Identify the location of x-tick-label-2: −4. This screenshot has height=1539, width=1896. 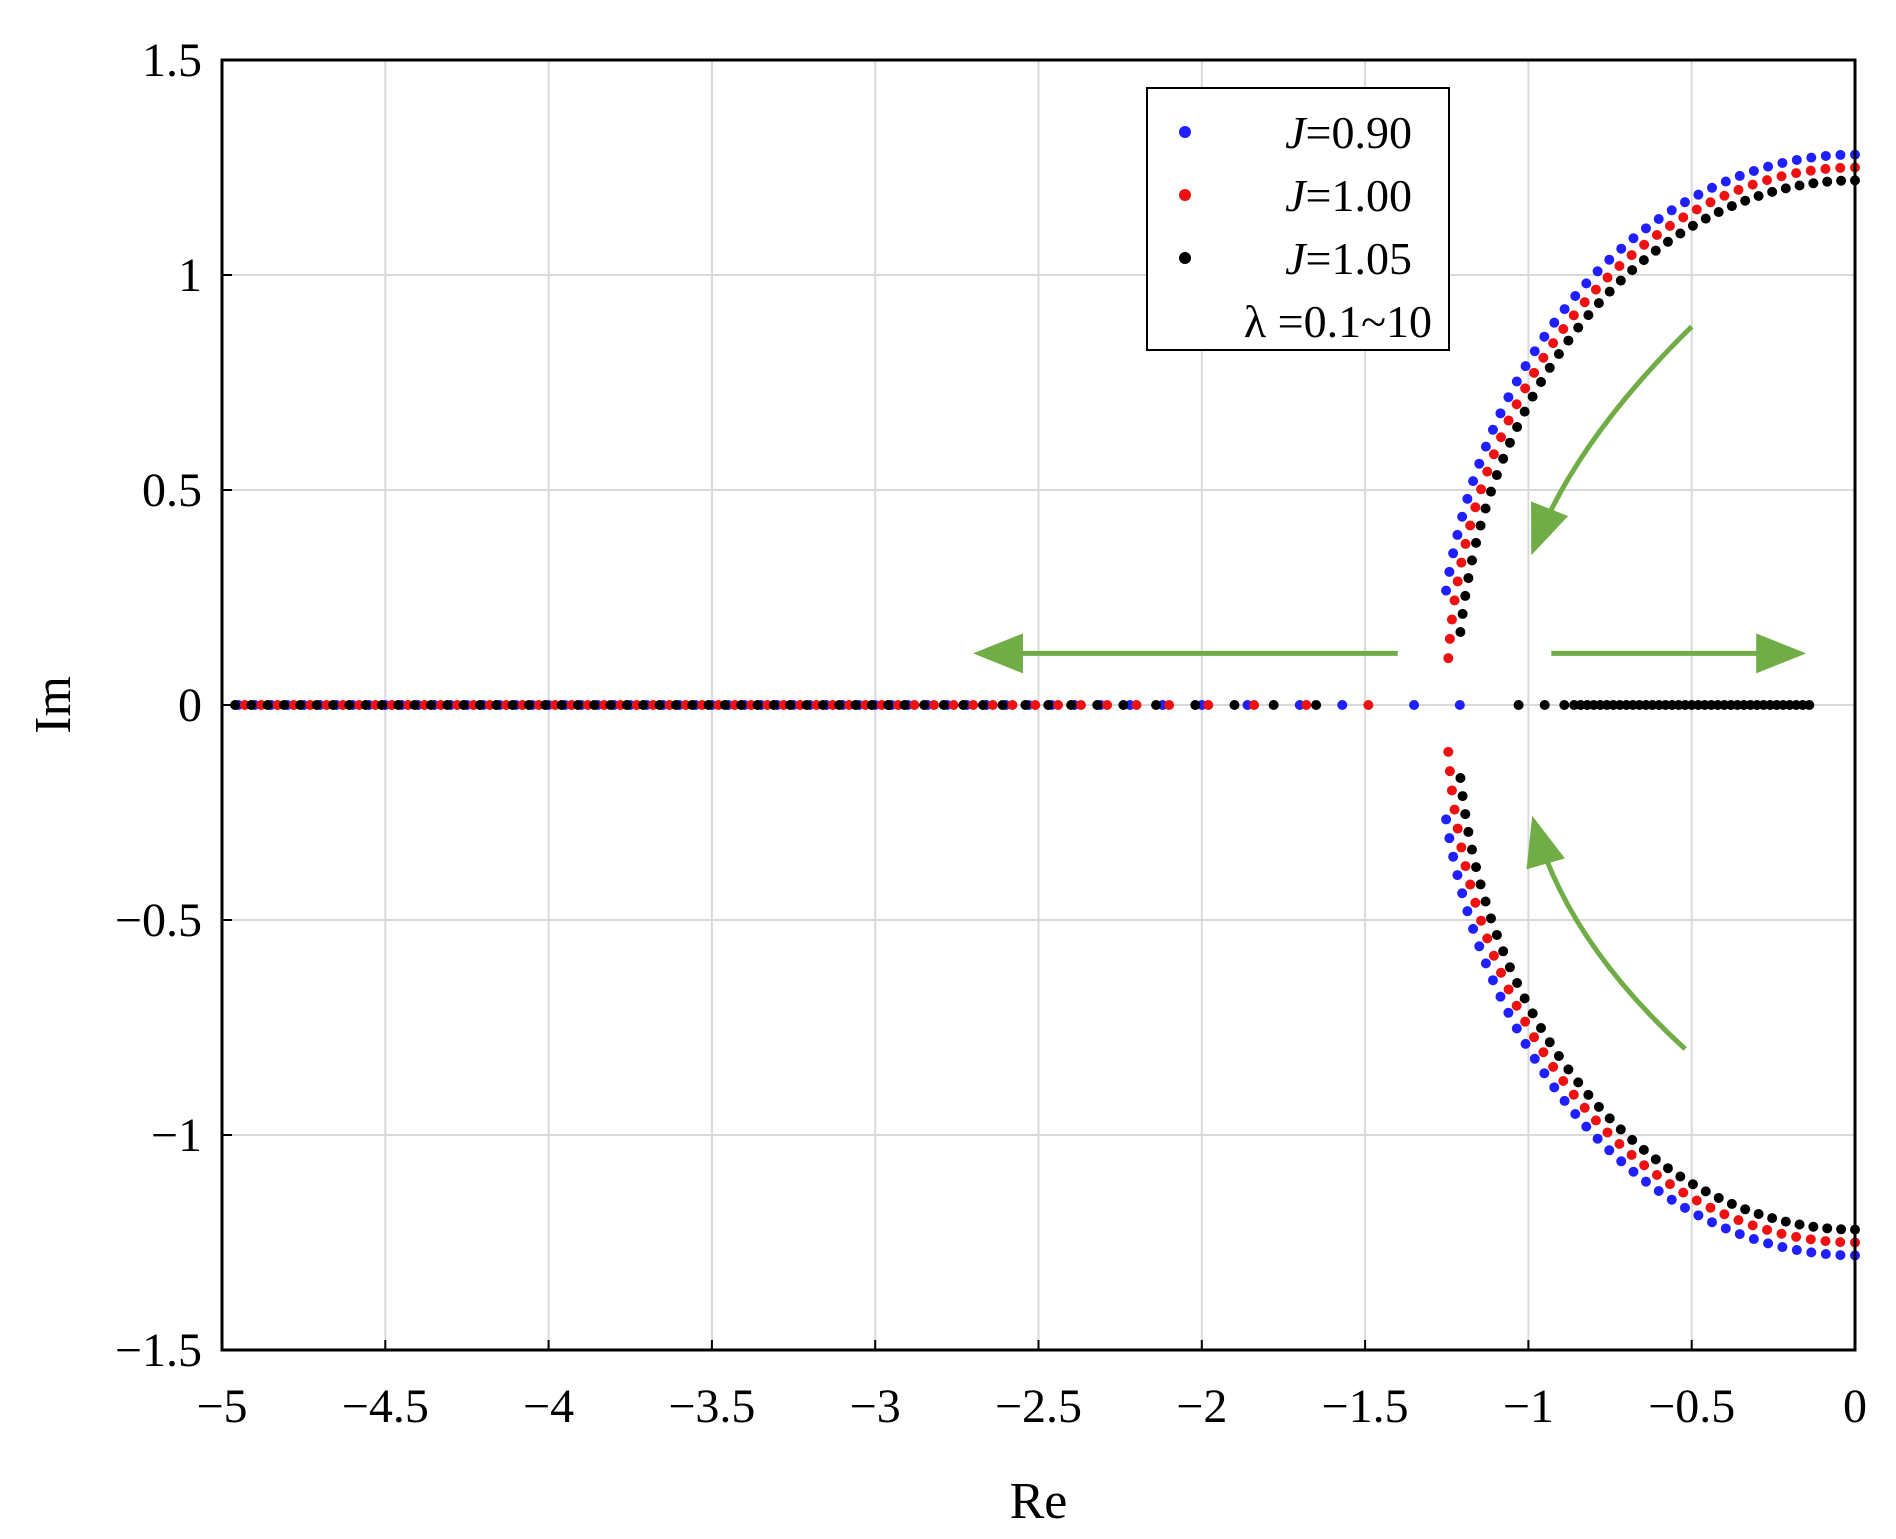
(548, 1406).